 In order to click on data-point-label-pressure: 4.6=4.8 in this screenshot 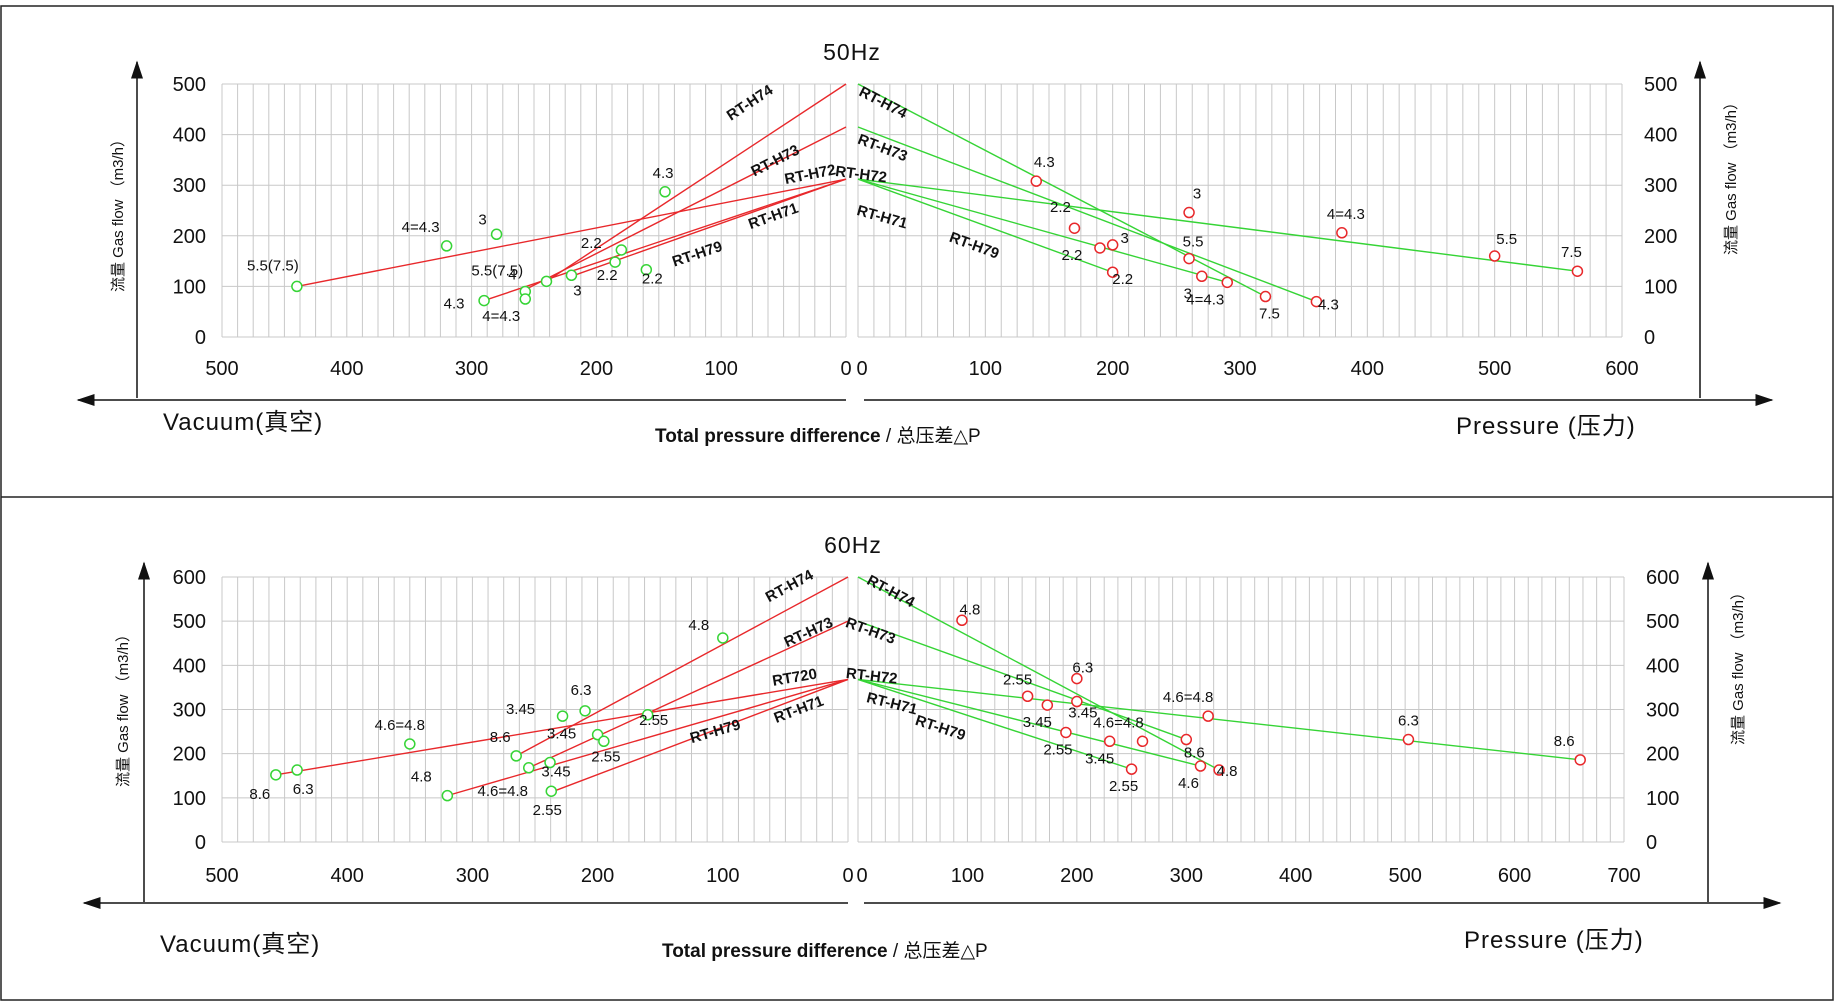, I will do `click(1118, 722)`.